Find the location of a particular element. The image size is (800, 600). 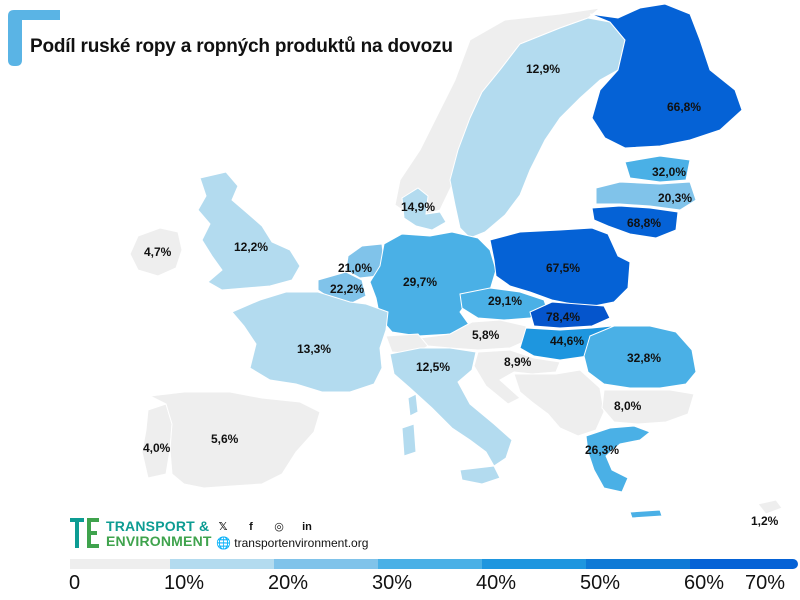

label-slovakia: 78,4% is located at coordinates (563, 317).